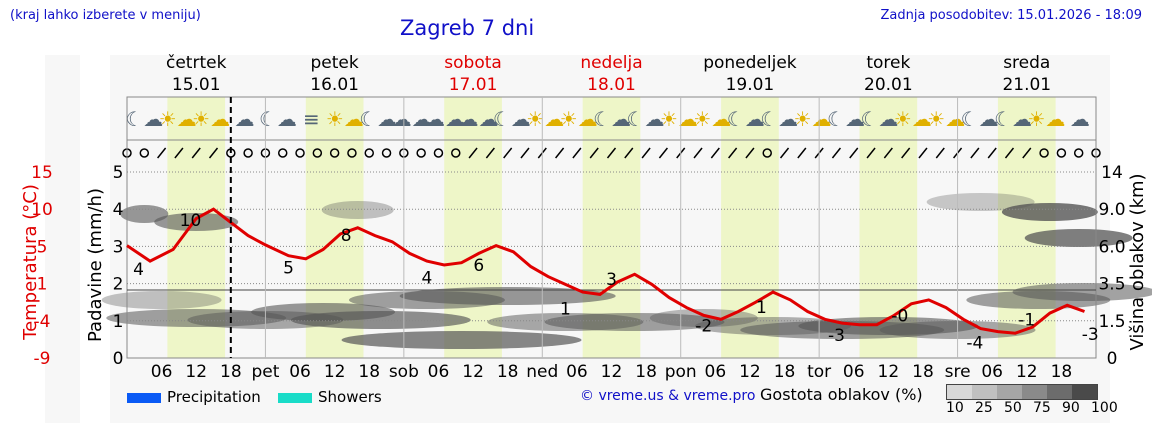  I want to click on precipitation-tick: 0, so click(118, 359).